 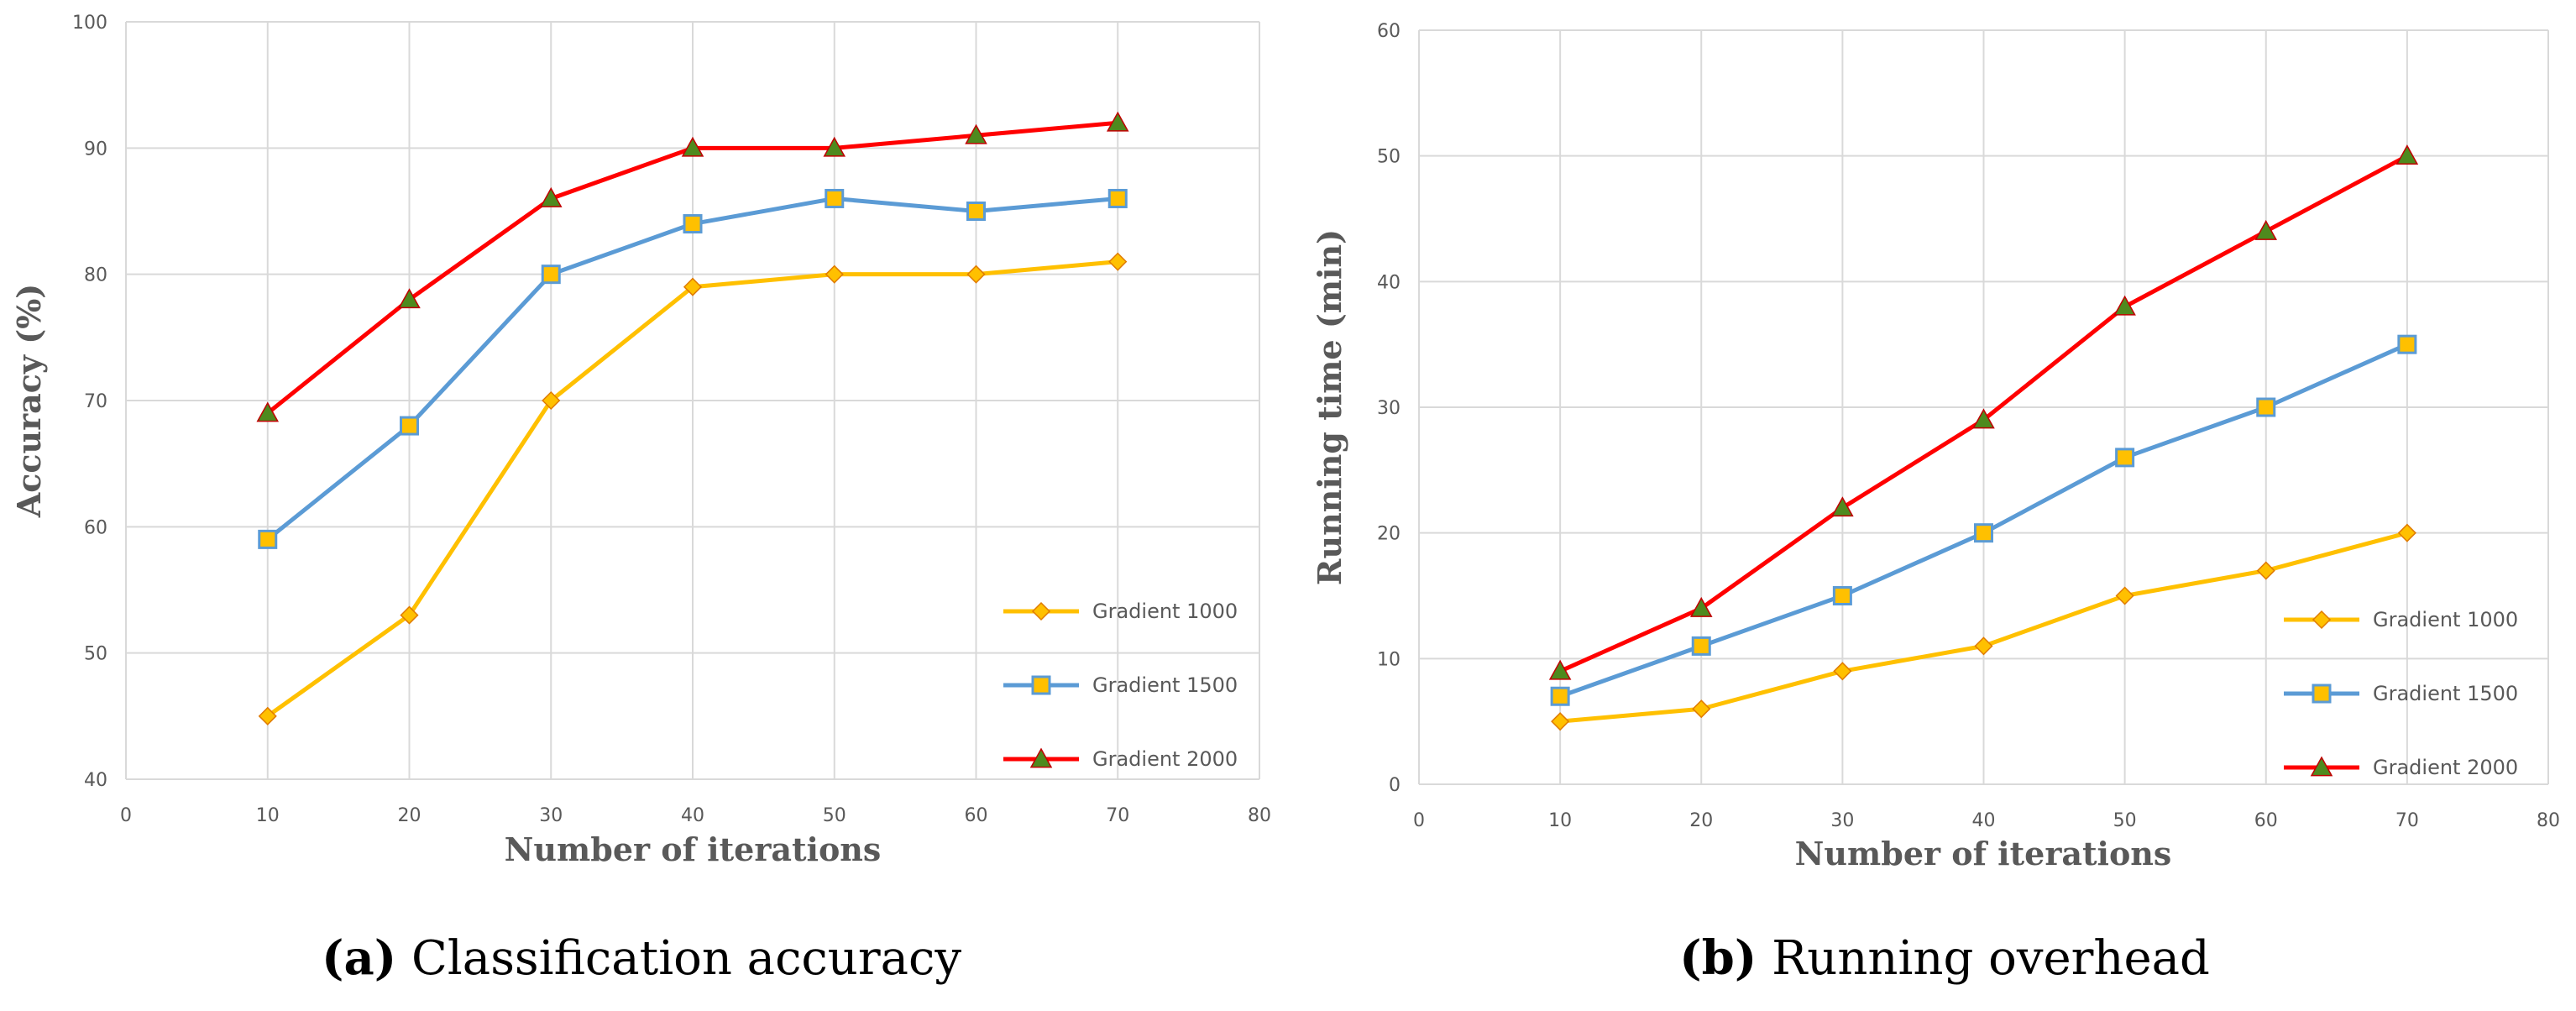 I want to click on caption: (a) Classification accuracy, so click(x=641, y=958).